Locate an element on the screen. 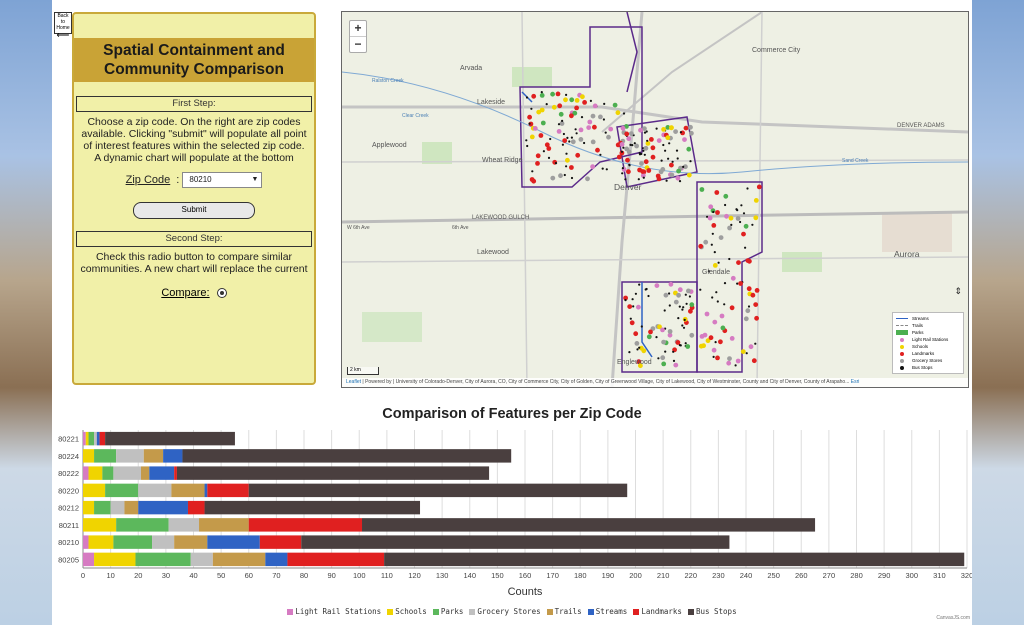 The height and width of the screenshot is (625, 1024). bar-segment-landmarks is located at coordinates (102, 438).